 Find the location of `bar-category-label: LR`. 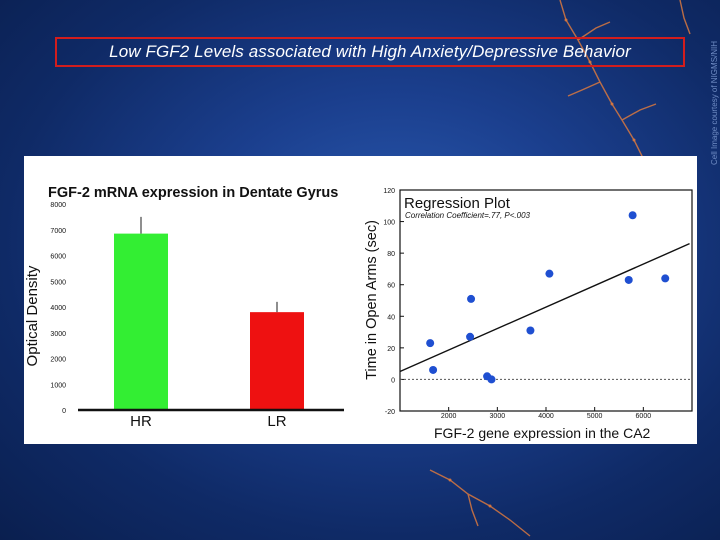

bar-category-label: LR is located at coordinates (276, 421).